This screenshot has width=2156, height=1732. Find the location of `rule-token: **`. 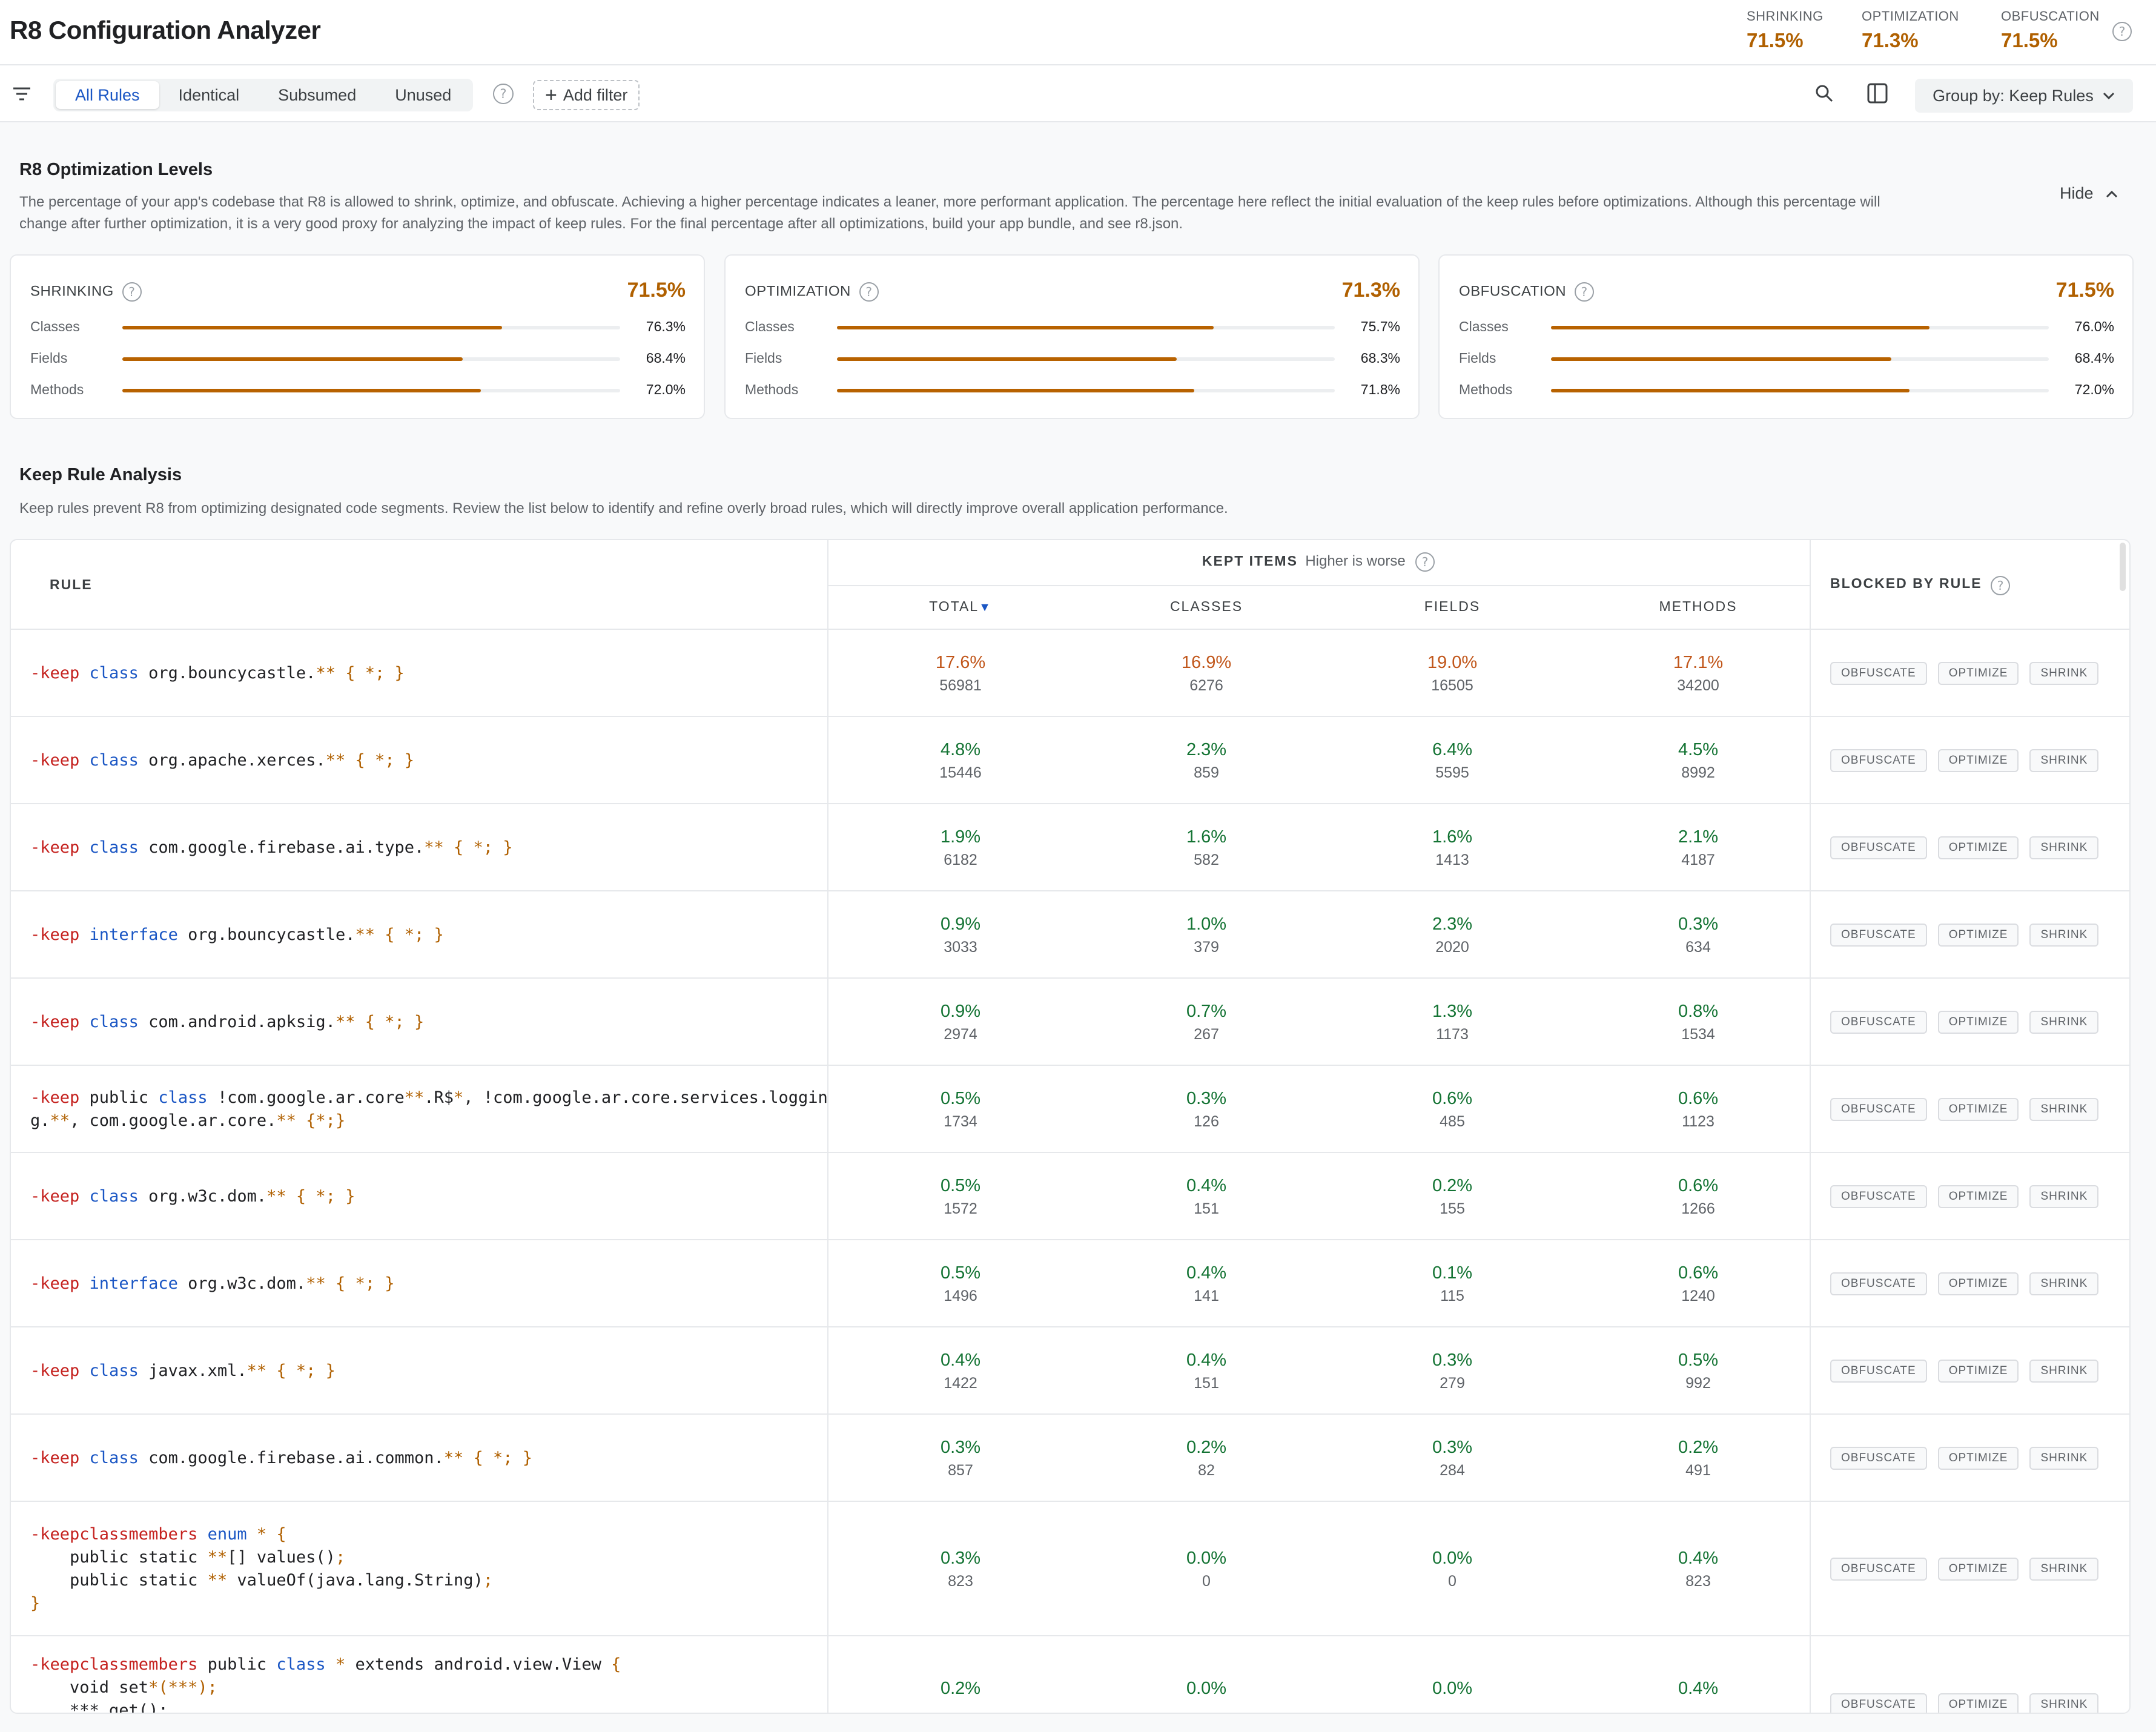

rule-token: ** is located at coordinates (217, 1580).